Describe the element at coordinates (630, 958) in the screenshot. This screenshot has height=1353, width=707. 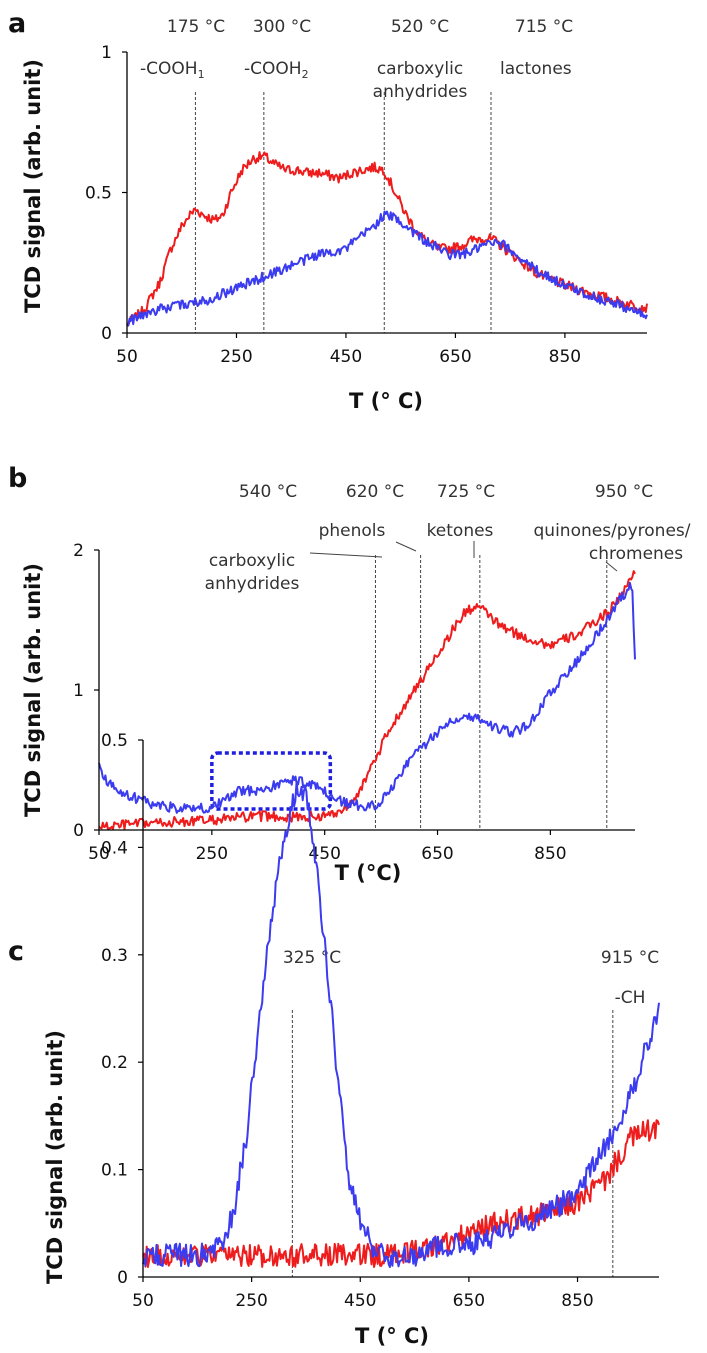
I see `marker-temp-c-2: 915 °C` at that location.